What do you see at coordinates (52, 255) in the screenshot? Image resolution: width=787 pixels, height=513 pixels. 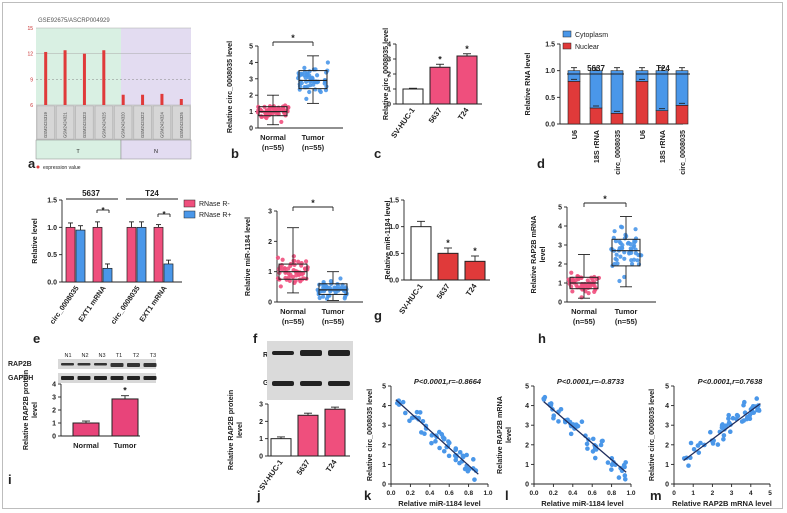 I see `y-tick-label-e: 0.5` at bounding box center [52, 255].